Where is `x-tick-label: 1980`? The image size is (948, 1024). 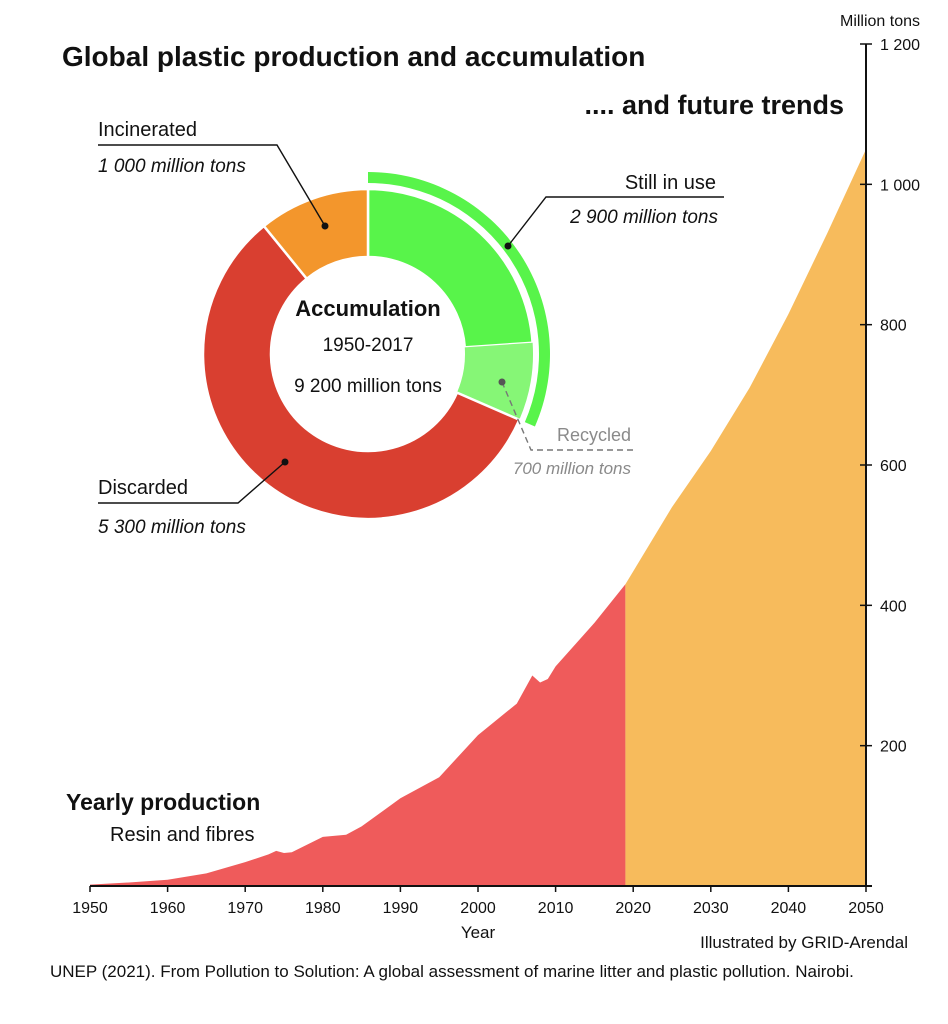 x-tick-label: 1980 is located at coordinates (323, 908).